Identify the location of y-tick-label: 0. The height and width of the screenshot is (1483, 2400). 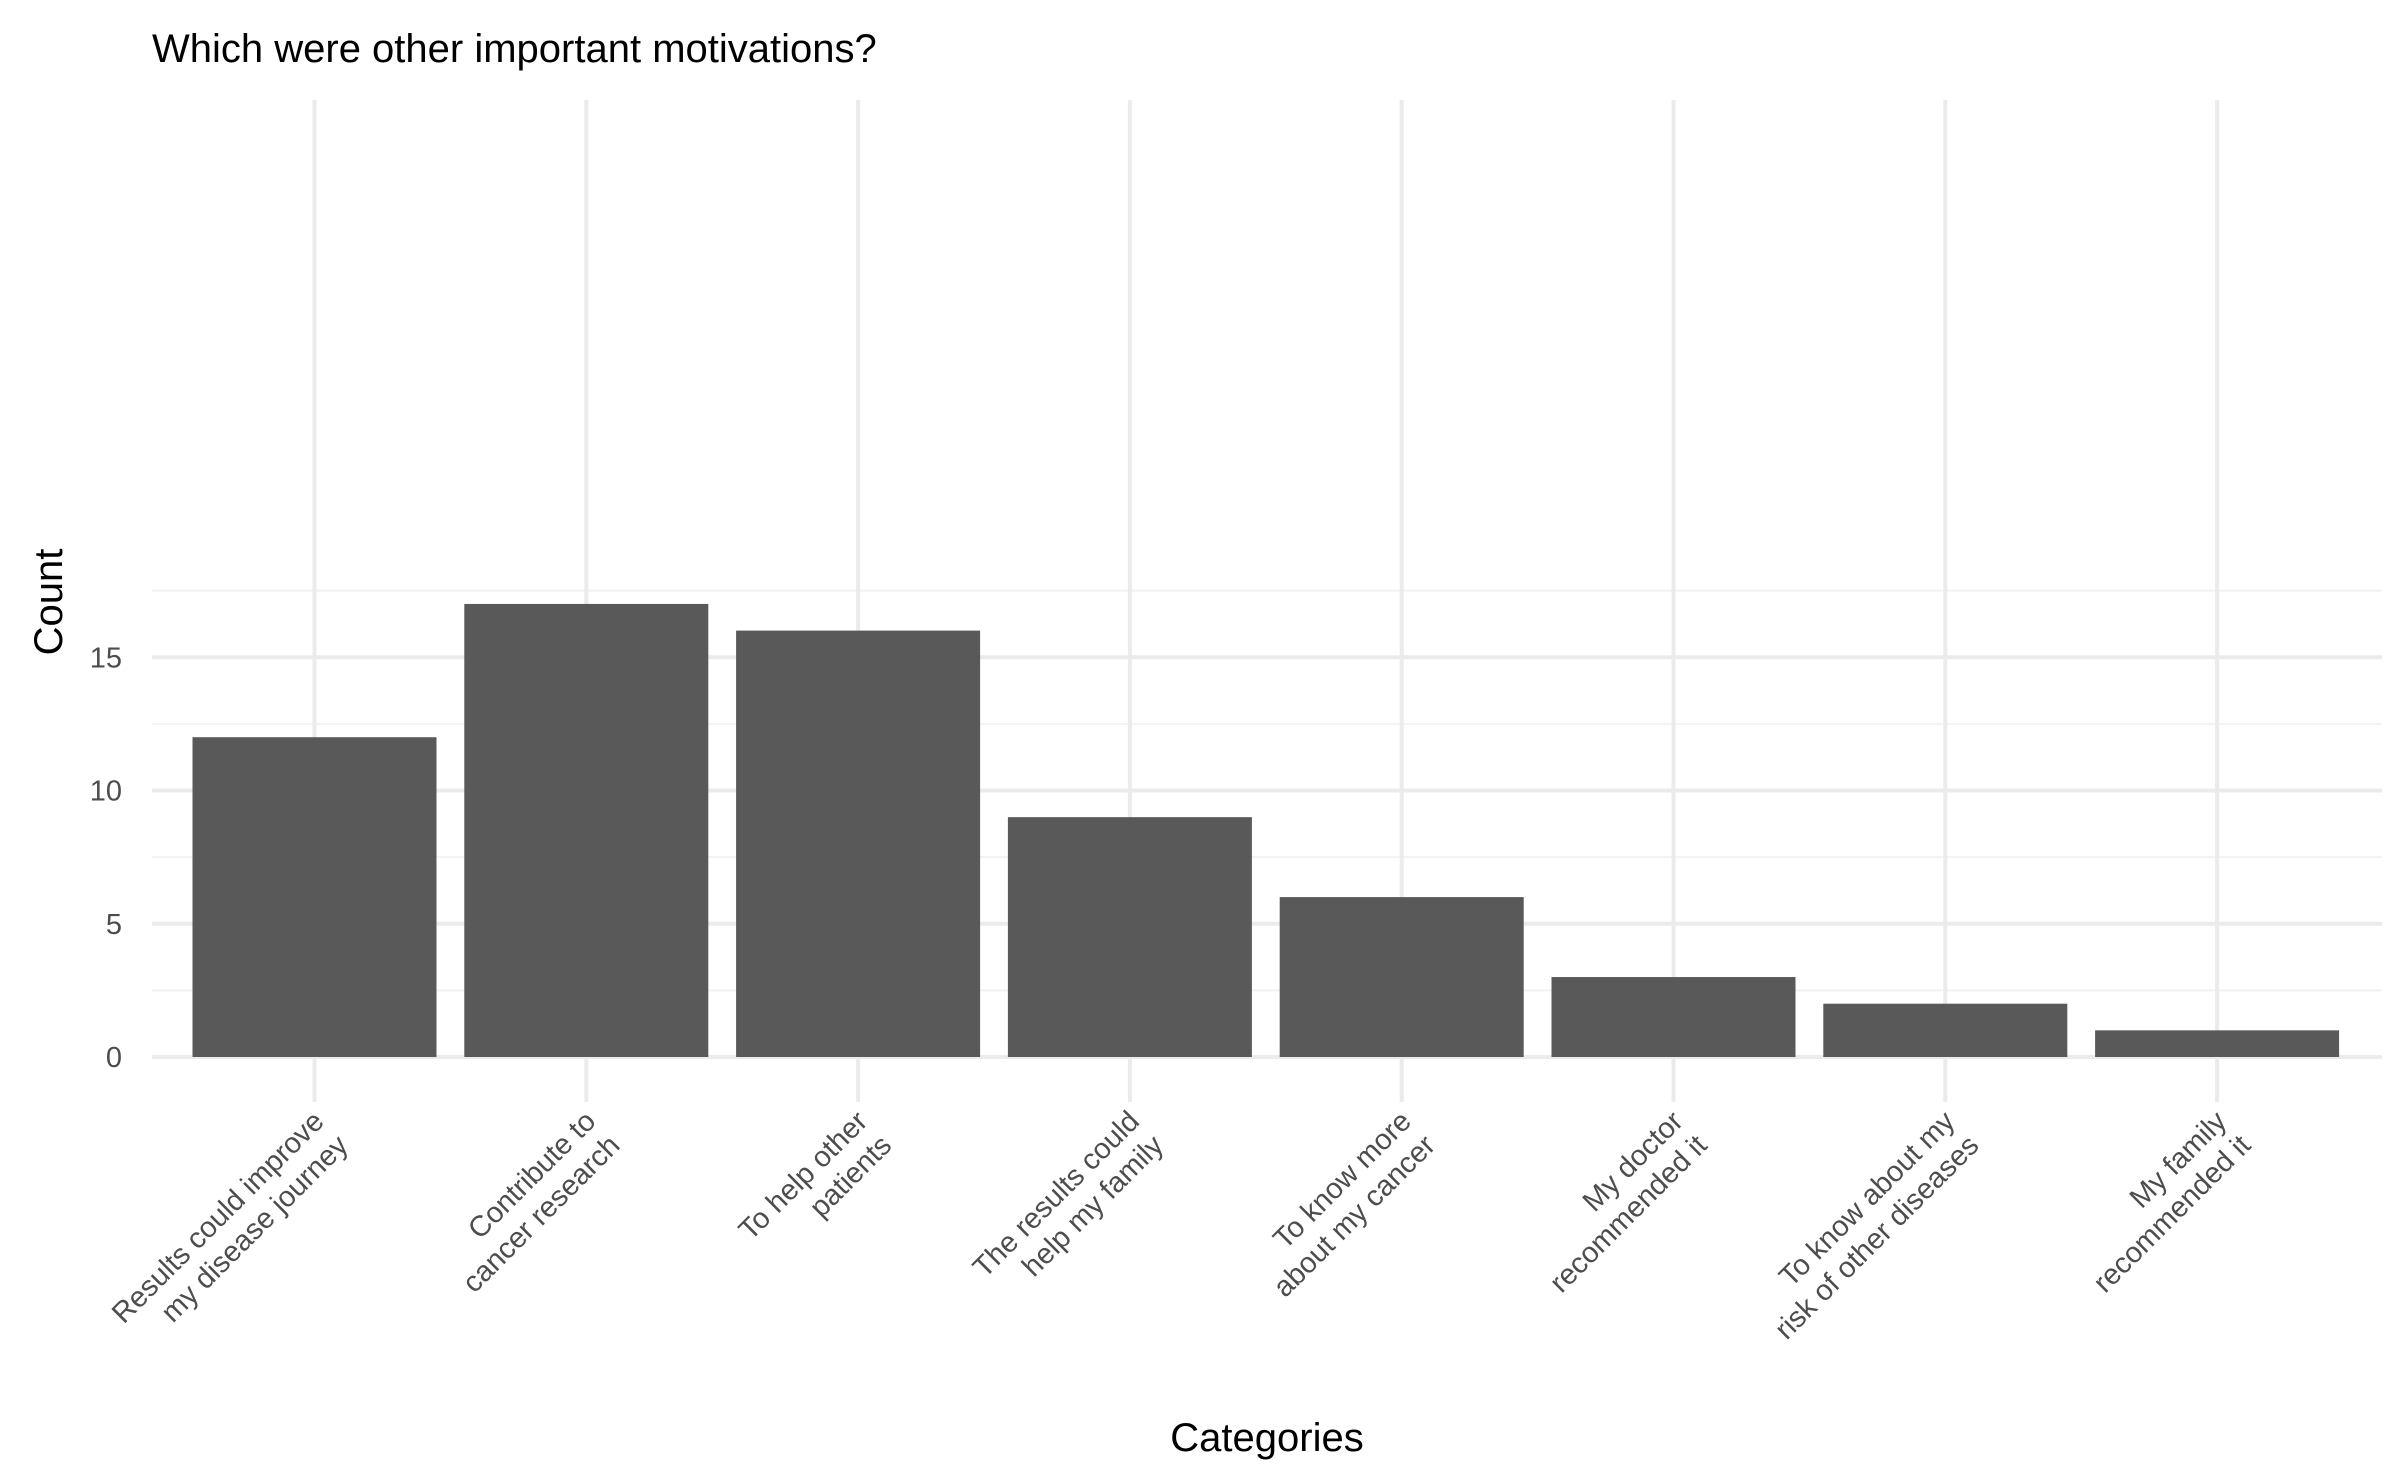
(114, 1058).